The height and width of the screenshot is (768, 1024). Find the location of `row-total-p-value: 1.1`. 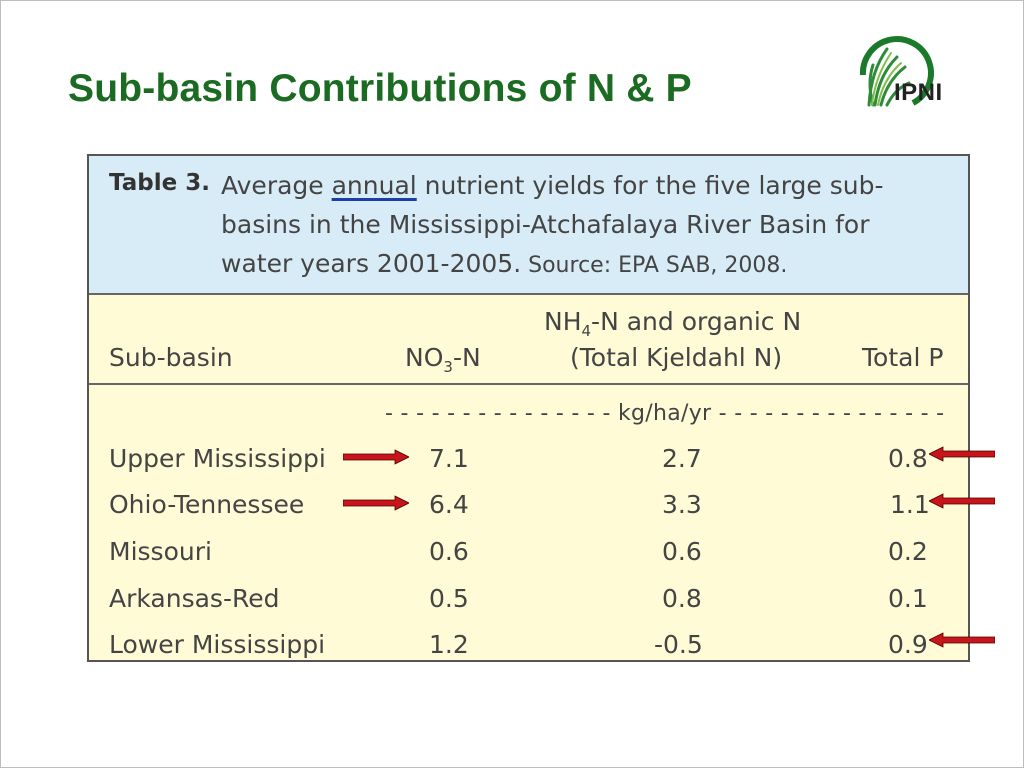

row-total-p-value: 1.1 is located at coordinates (910, 504).